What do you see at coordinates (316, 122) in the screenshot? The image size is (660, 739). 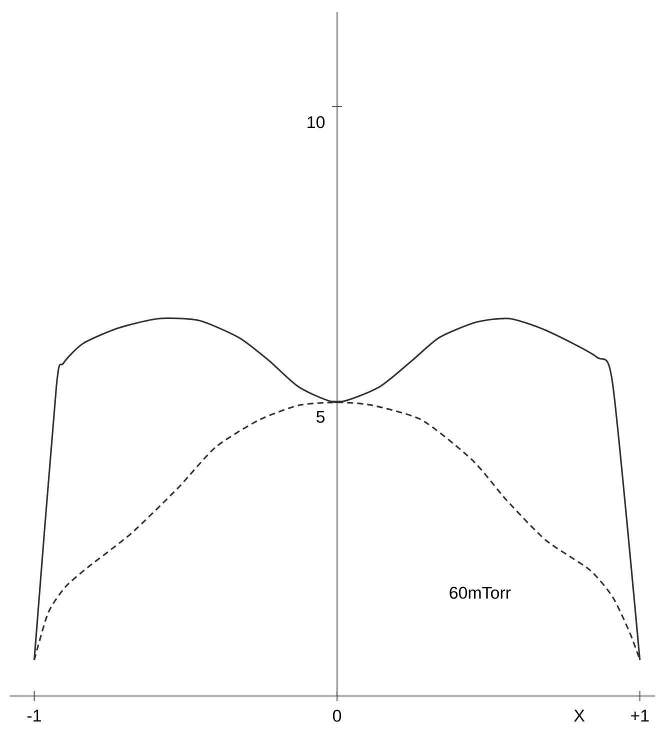 I see `y-tick-label: 10` at bounding box center [316, 122].